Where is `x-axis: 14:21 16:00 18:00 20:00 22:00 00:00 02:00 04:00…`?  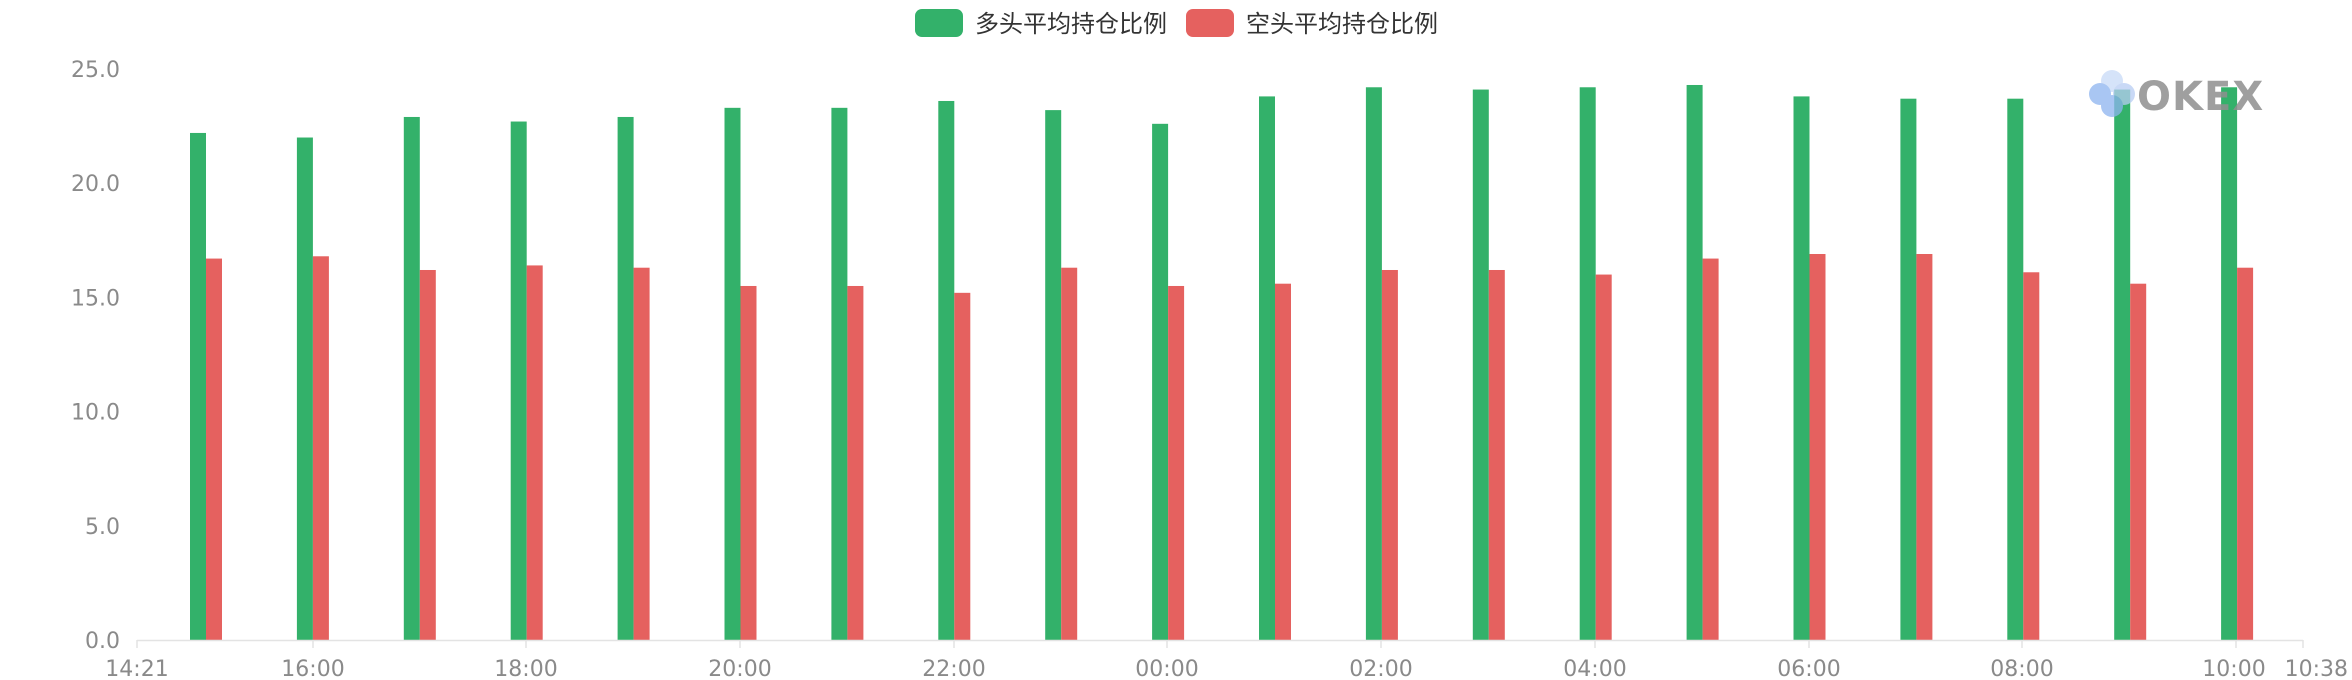 x-axis: 14:21 16:00 18:00 20:00 22:00 00:00 02:00 04:00… is located at coordinates (1226, 659).